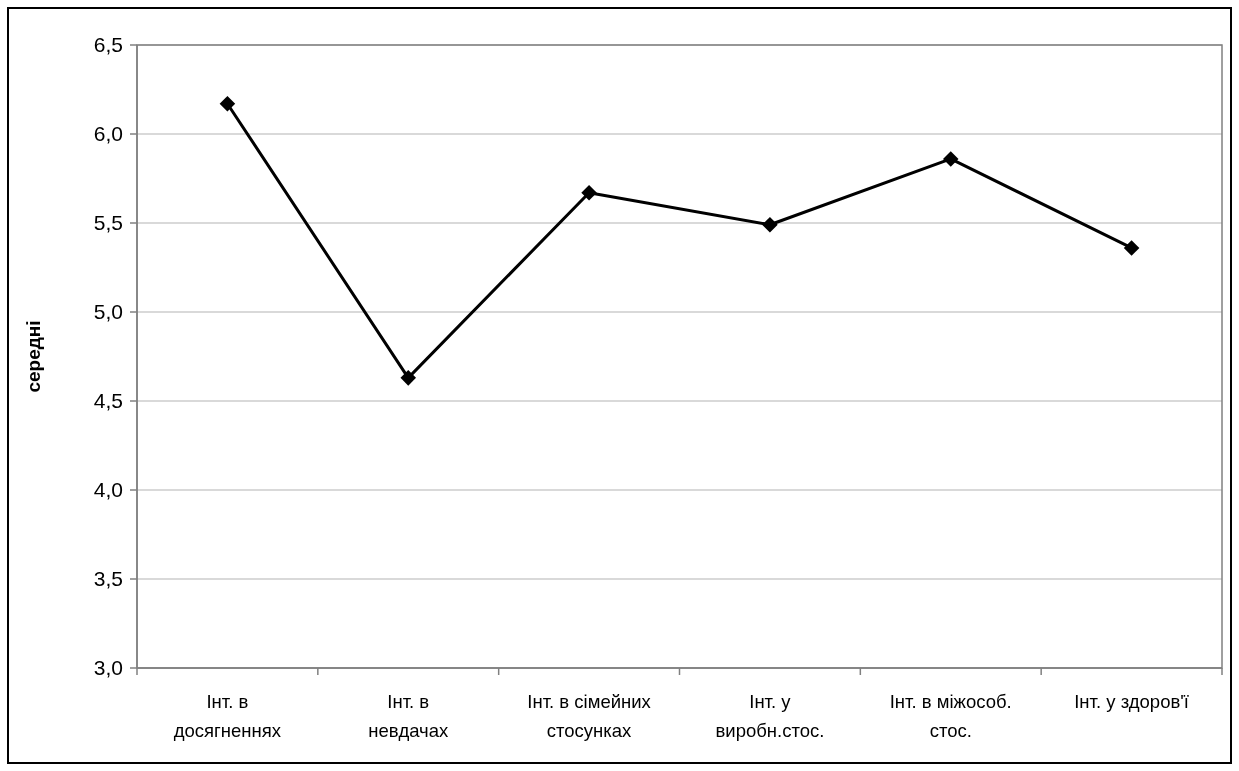 The image size is (1239, 771). Describe the element at coordinates (108, 668) in the screenshot. I see `y-tick-label: 3,0` at that location.